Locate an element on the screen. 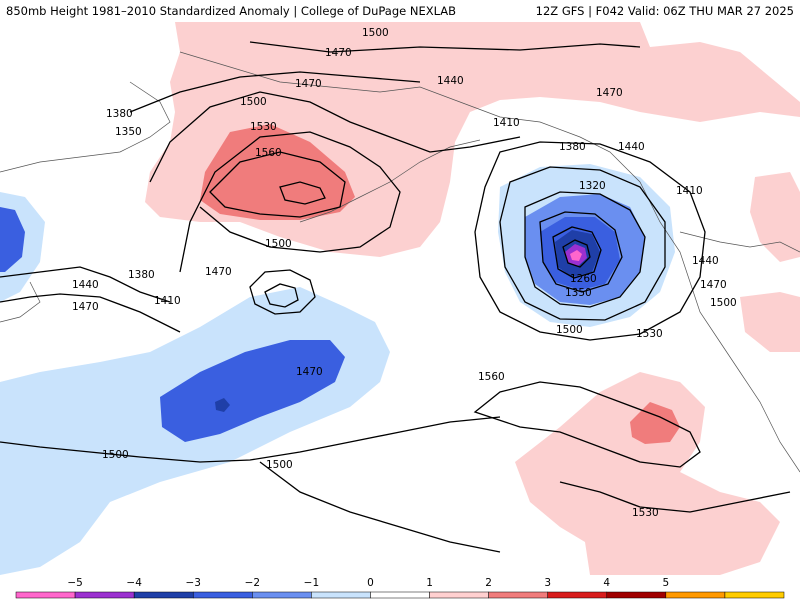 The width and height of the screenshot is (800, 600). negative-anomaly-low-peak is located at coordinates (576, 255).